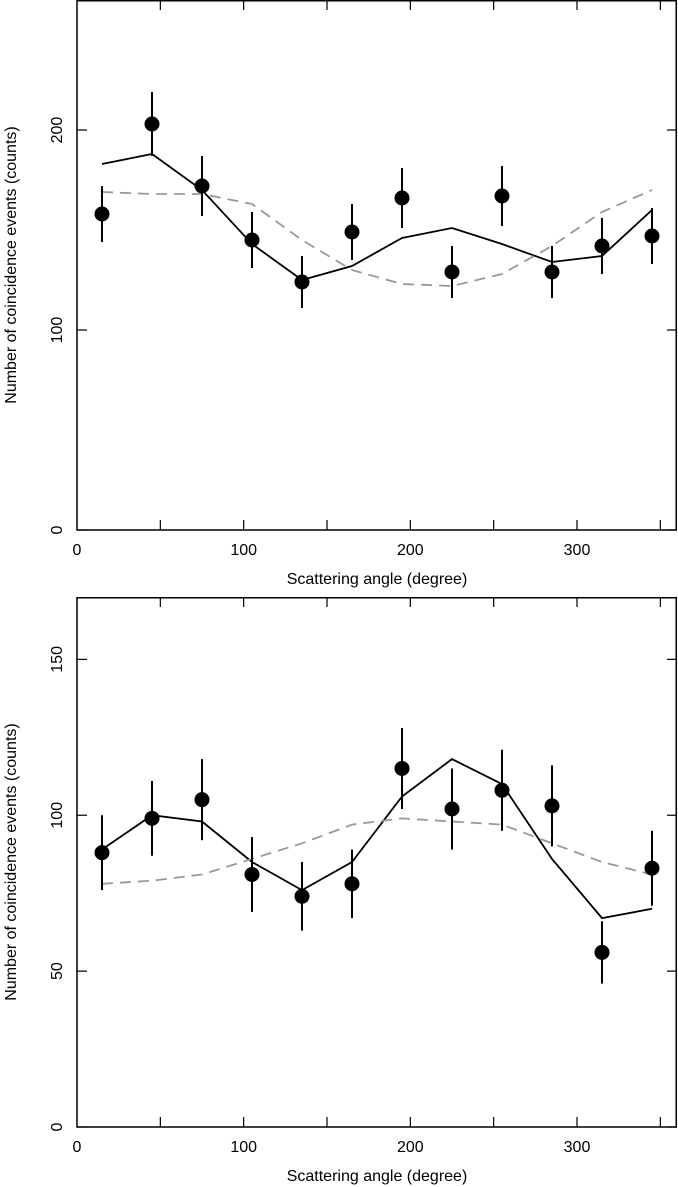 This screenshot has width=678, height=1187. Describe the element at coordinates (11, 264) in the screenshot. I see `top-panel-y-axis-label: Number of coincidence events (counts)` at that location.